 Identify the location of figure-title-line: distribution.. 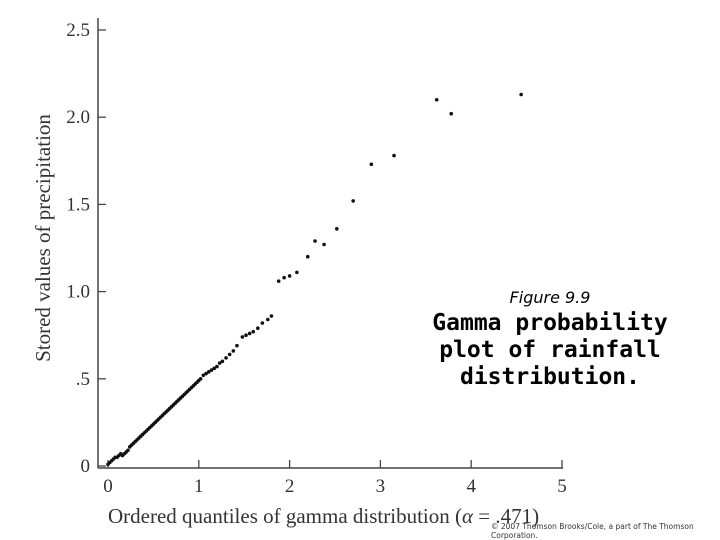
(549, 377).